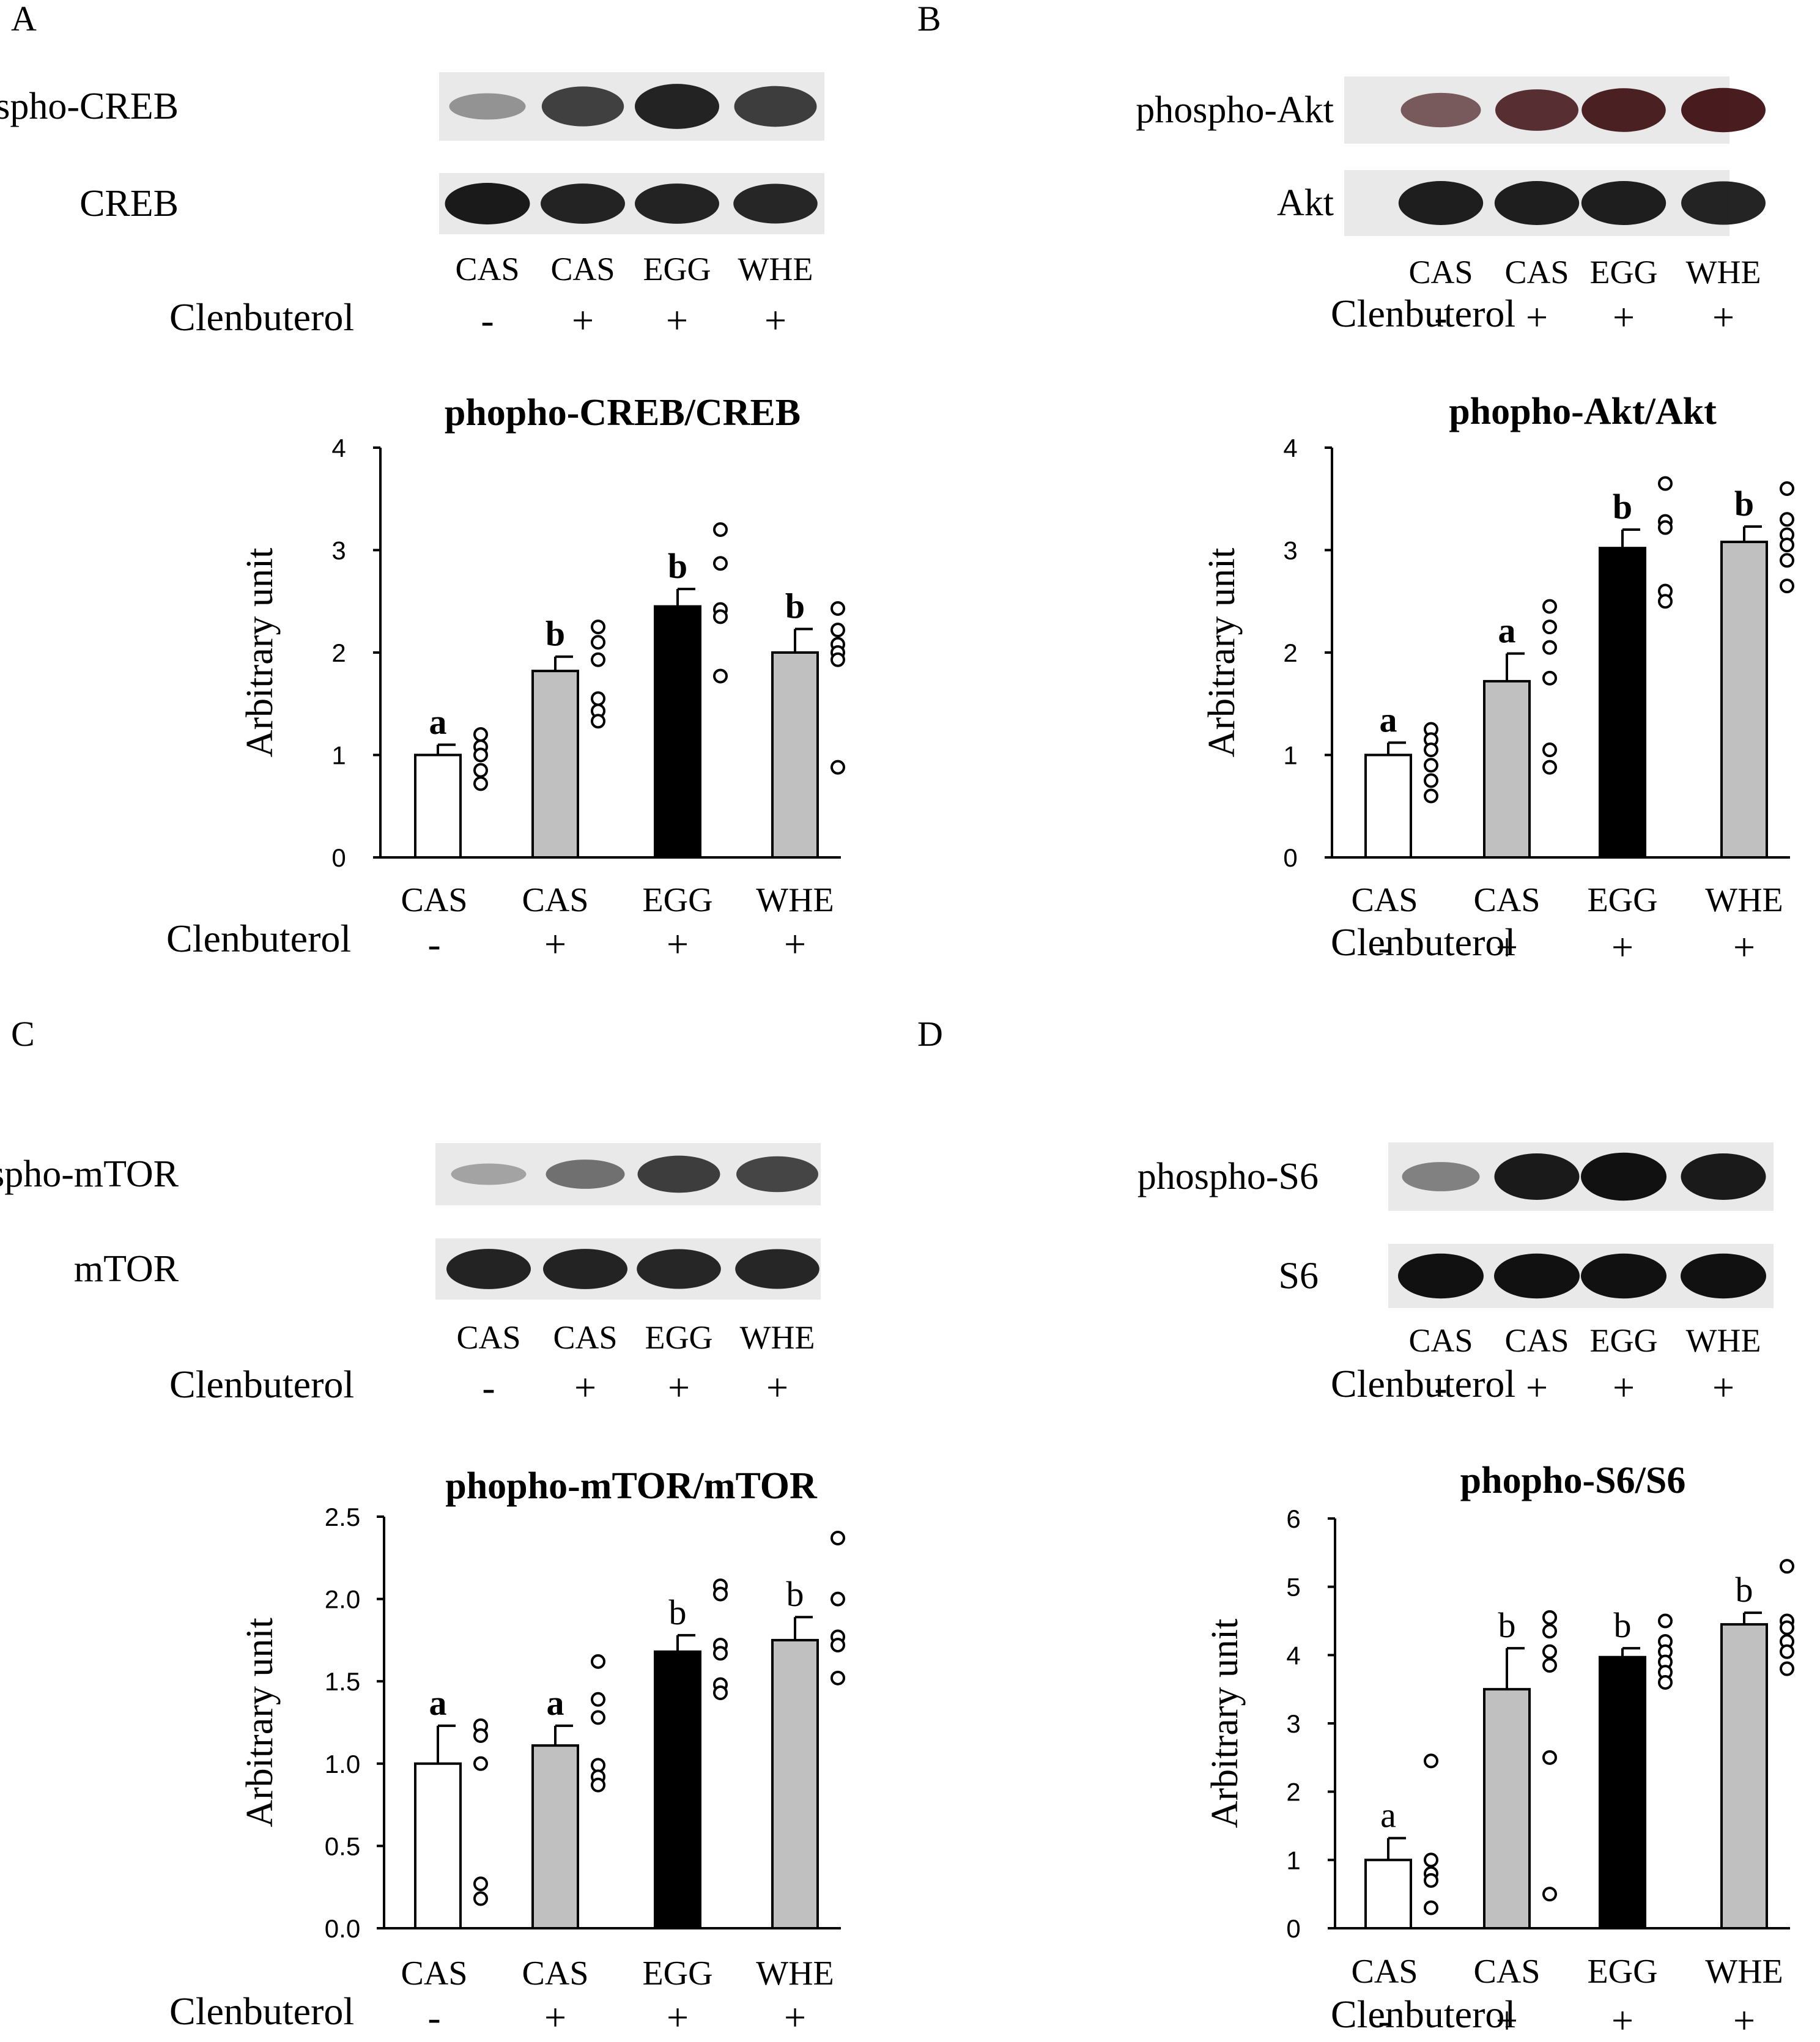 The height and width of the screenshot is (2042, 1820). What do you see at coordinates (1293, 1587) in the screenshot?
I see `y-tick-label: 5` at bounding box center [1293, 1587].